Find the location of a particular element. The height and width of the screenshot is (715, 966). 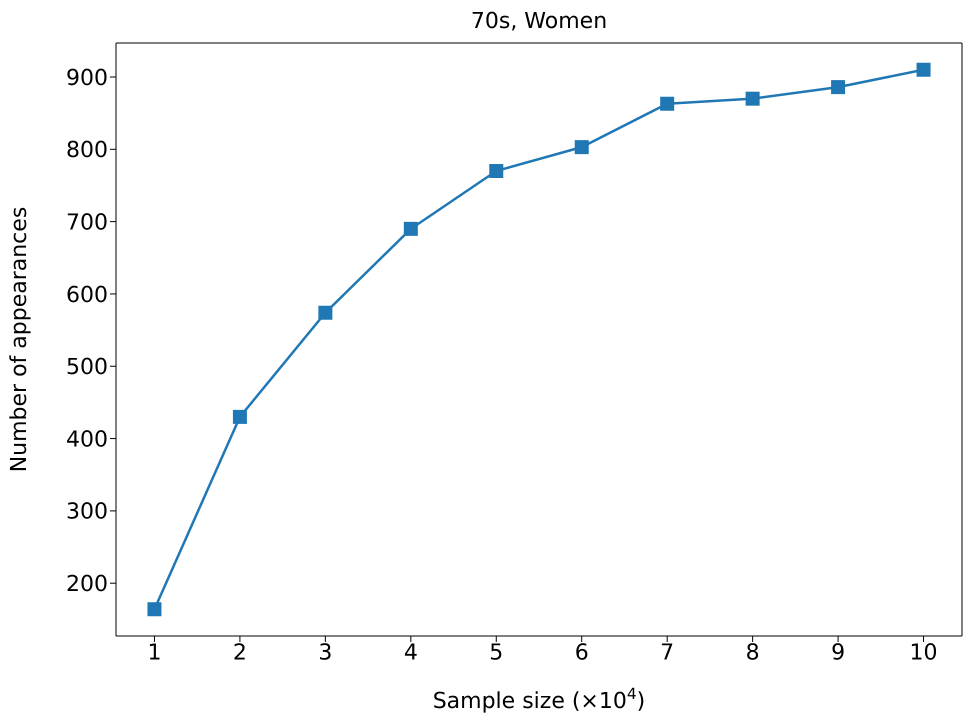

y-axis-title: Number of appearances is located at coordinates (19, 339).